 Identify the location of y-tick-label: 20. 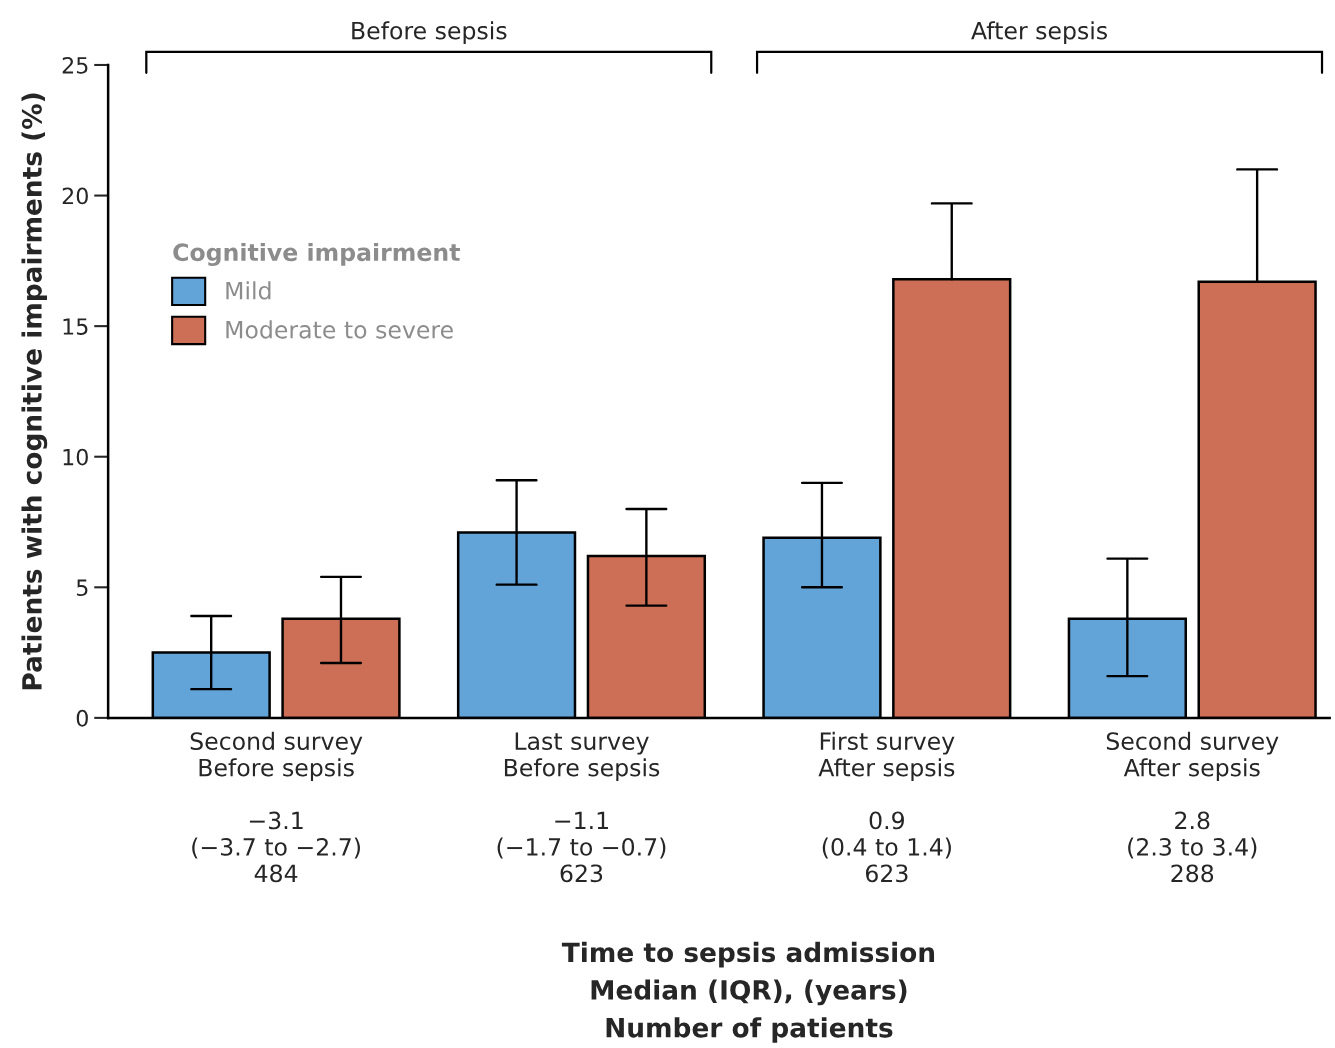
(75, 196).